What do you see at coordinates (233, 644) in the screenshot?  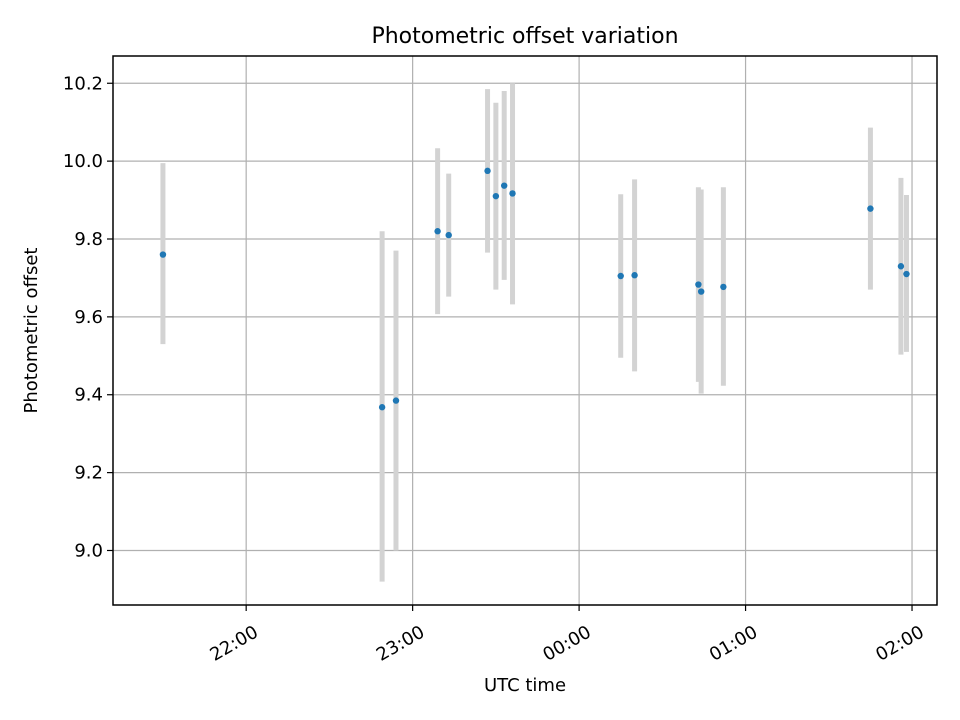 I see `x-tick-label: 22:00` at bounding box center [233, 644].